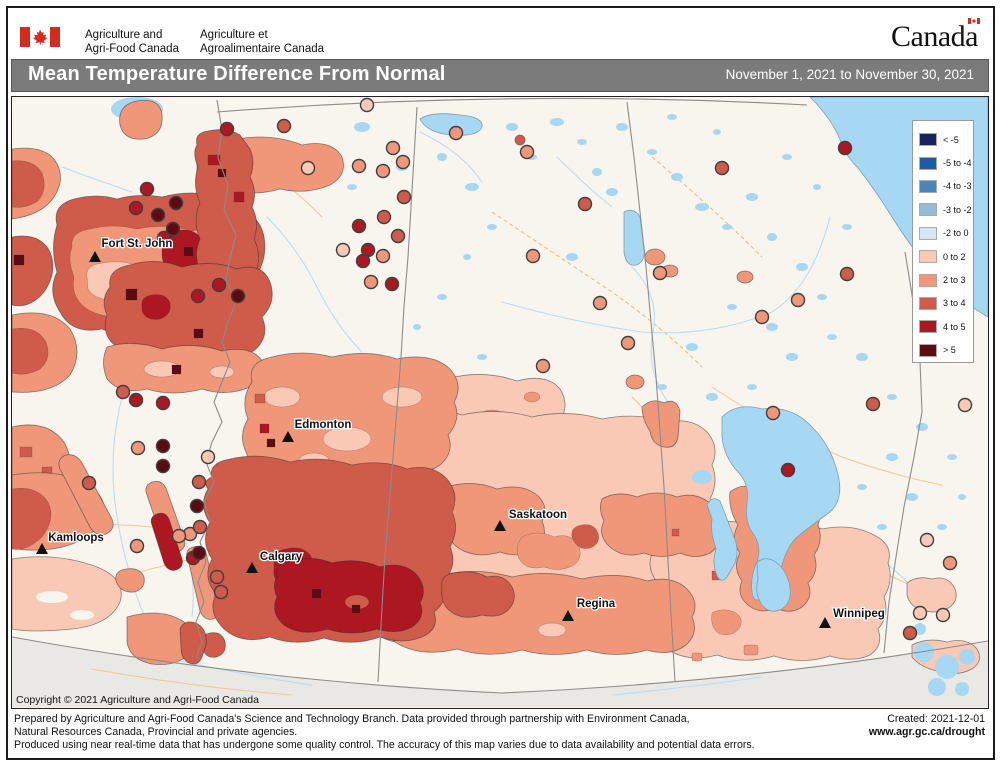 Image resolution: width=1000 pixels, height=764 pixels. Describe the element at coordinates (956, 233) in the screenshot. I see `legend-label: -2 to 0` at that location.